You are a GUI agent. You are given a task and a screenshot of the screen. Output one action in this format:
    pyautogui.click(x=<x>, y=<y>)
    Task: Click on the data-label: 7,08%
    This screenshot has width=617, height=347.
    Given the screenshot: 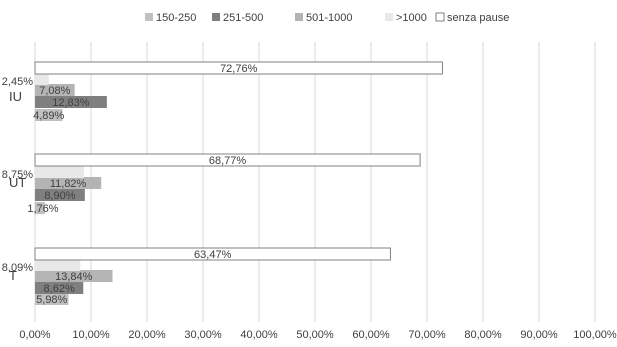 What is the action you would take?
    pyautogui.click(x=54, y=91)
    